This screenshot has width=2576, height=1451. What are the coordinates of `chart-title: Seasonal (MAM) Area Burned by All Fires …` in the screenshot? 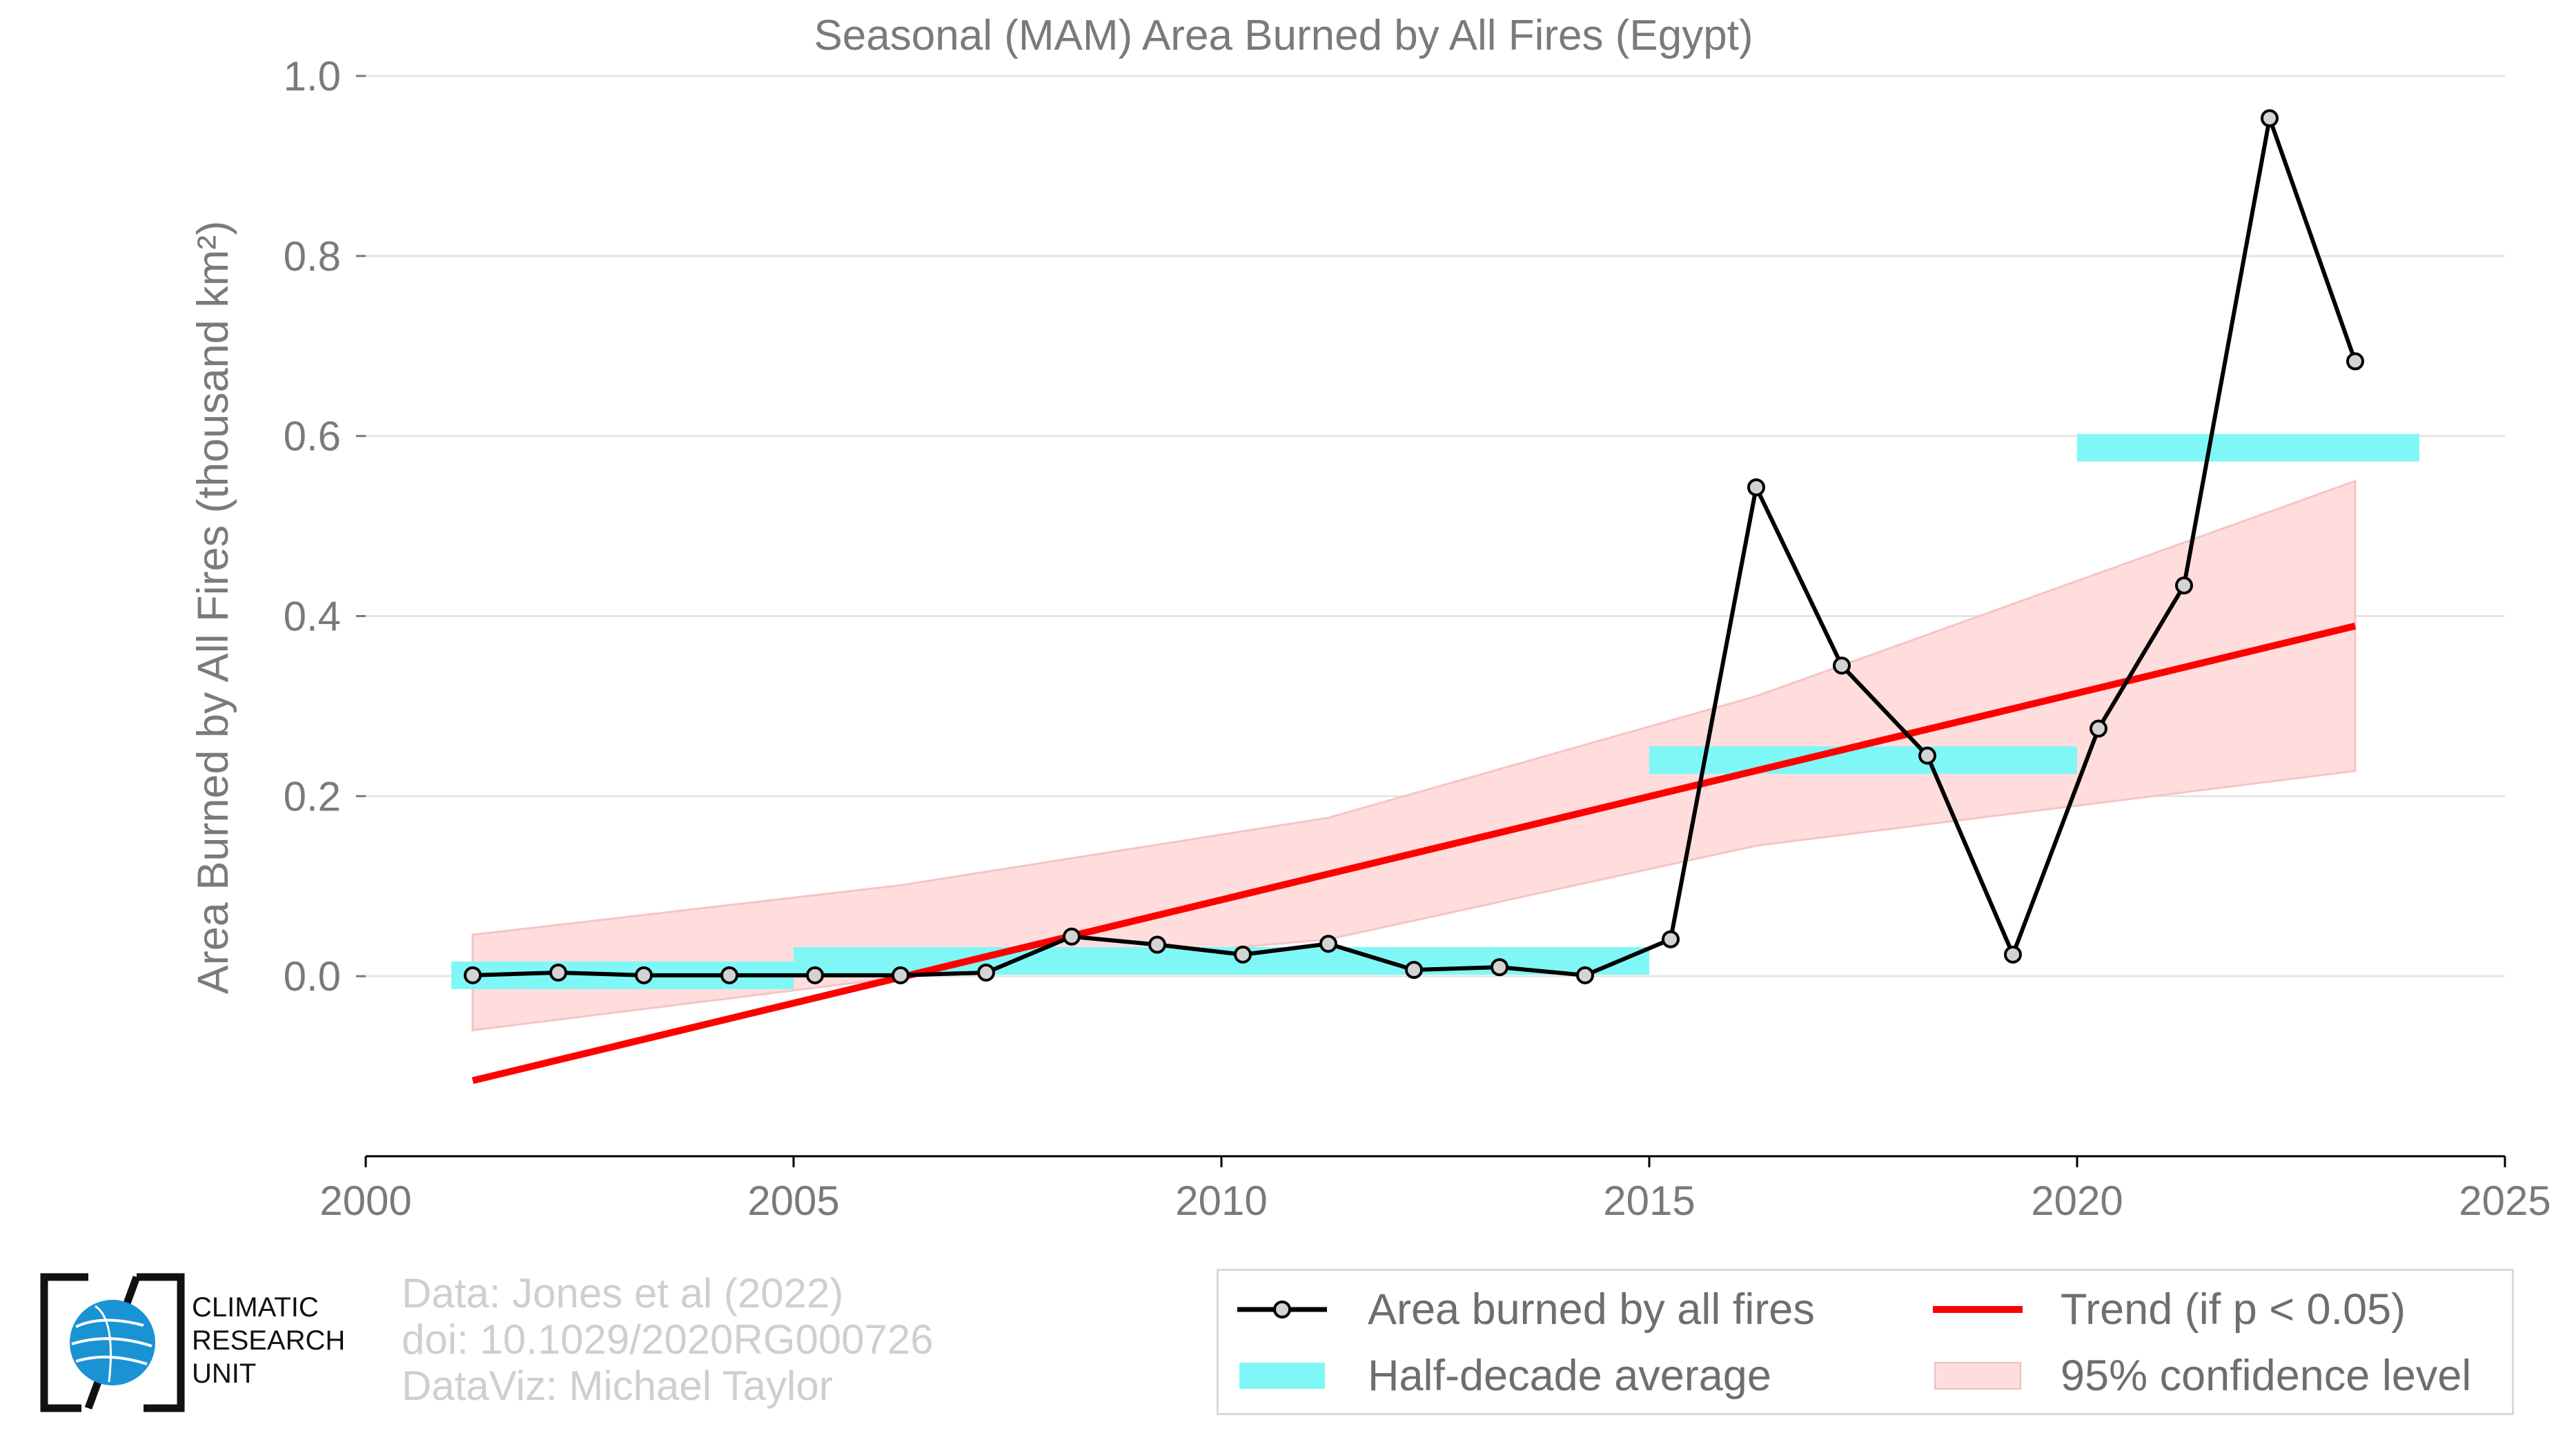 It's located at (1283, 35).